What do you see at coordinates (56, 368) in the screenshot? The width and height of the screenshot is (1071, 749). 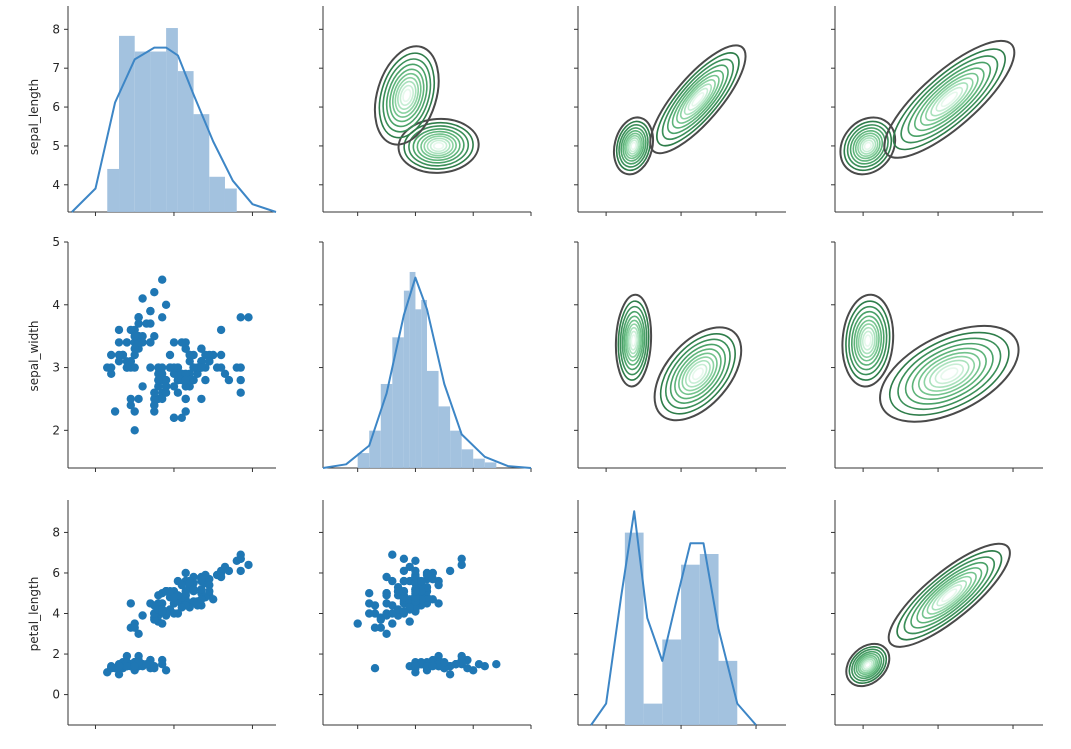 I see `y-tick-label: 3` at bounding box center [56, 368].